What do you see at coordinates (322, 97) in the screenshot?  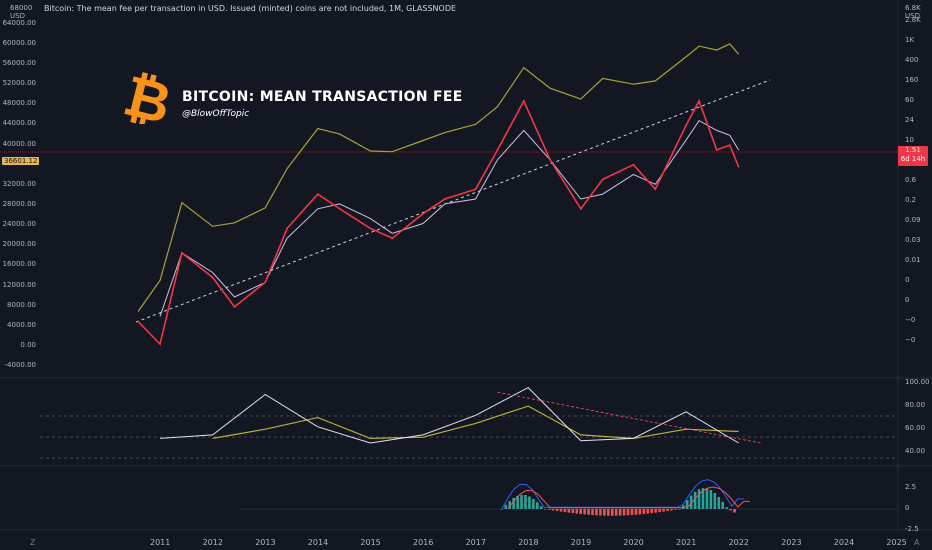 I see `overlay-title: BITCOIN: MEAN TRANSACTION FEE` at bounding box center [322, 97].